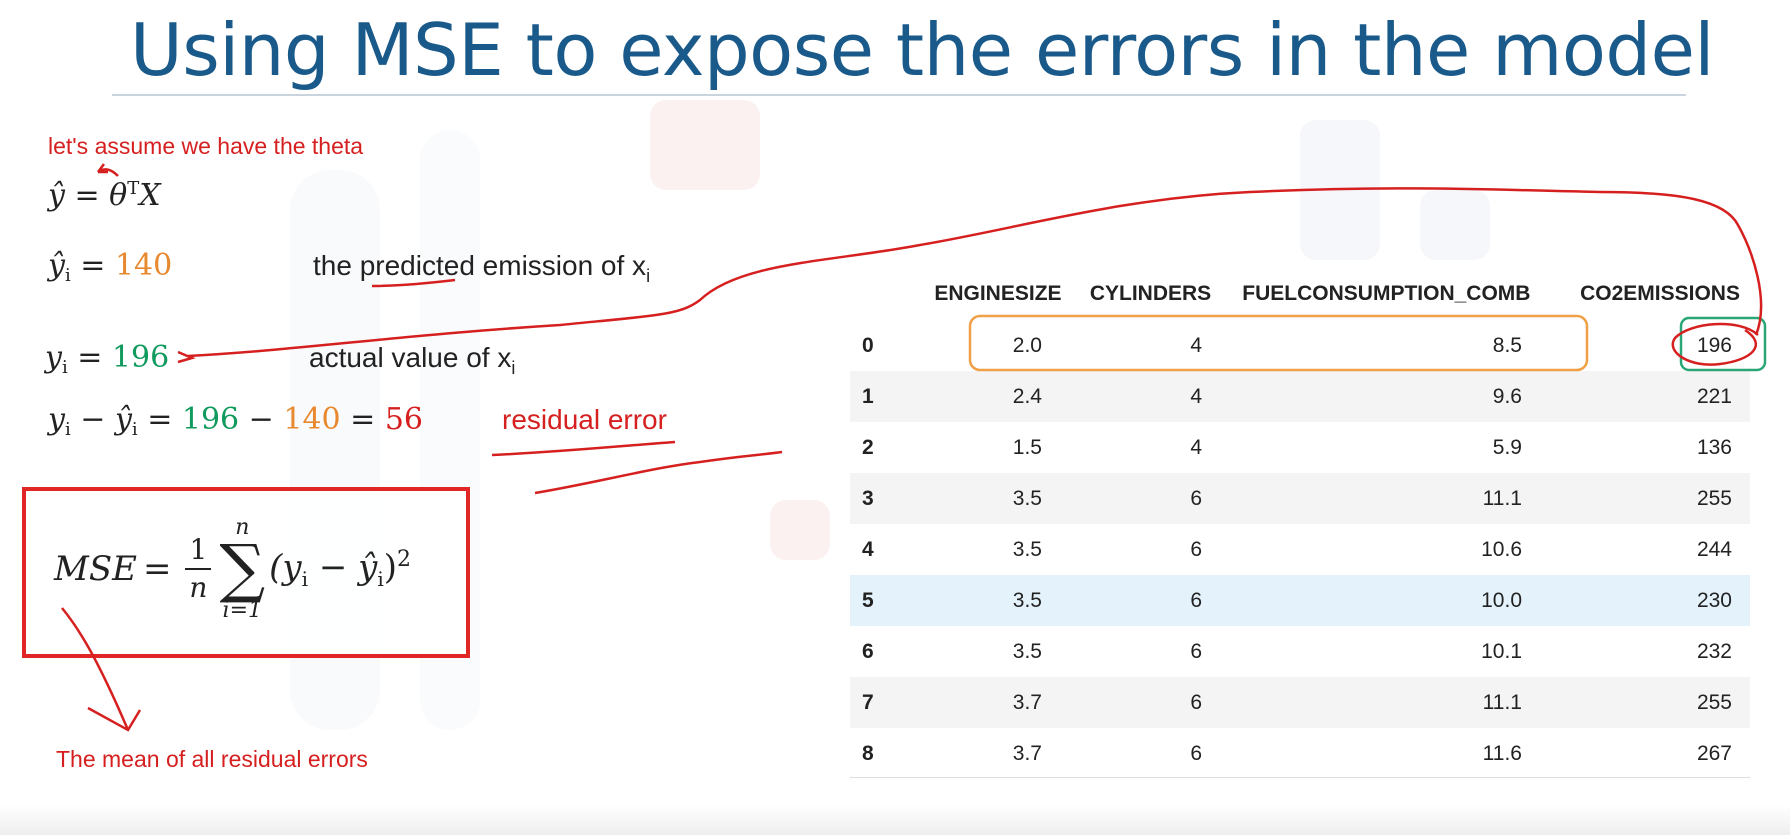 Image resolution: width=1790 pixels, height=835 pixels. What do you see at coordinates (143, 265) in the screenshot?
I see `predicted-value: 140` at bounding box center [143, 265].